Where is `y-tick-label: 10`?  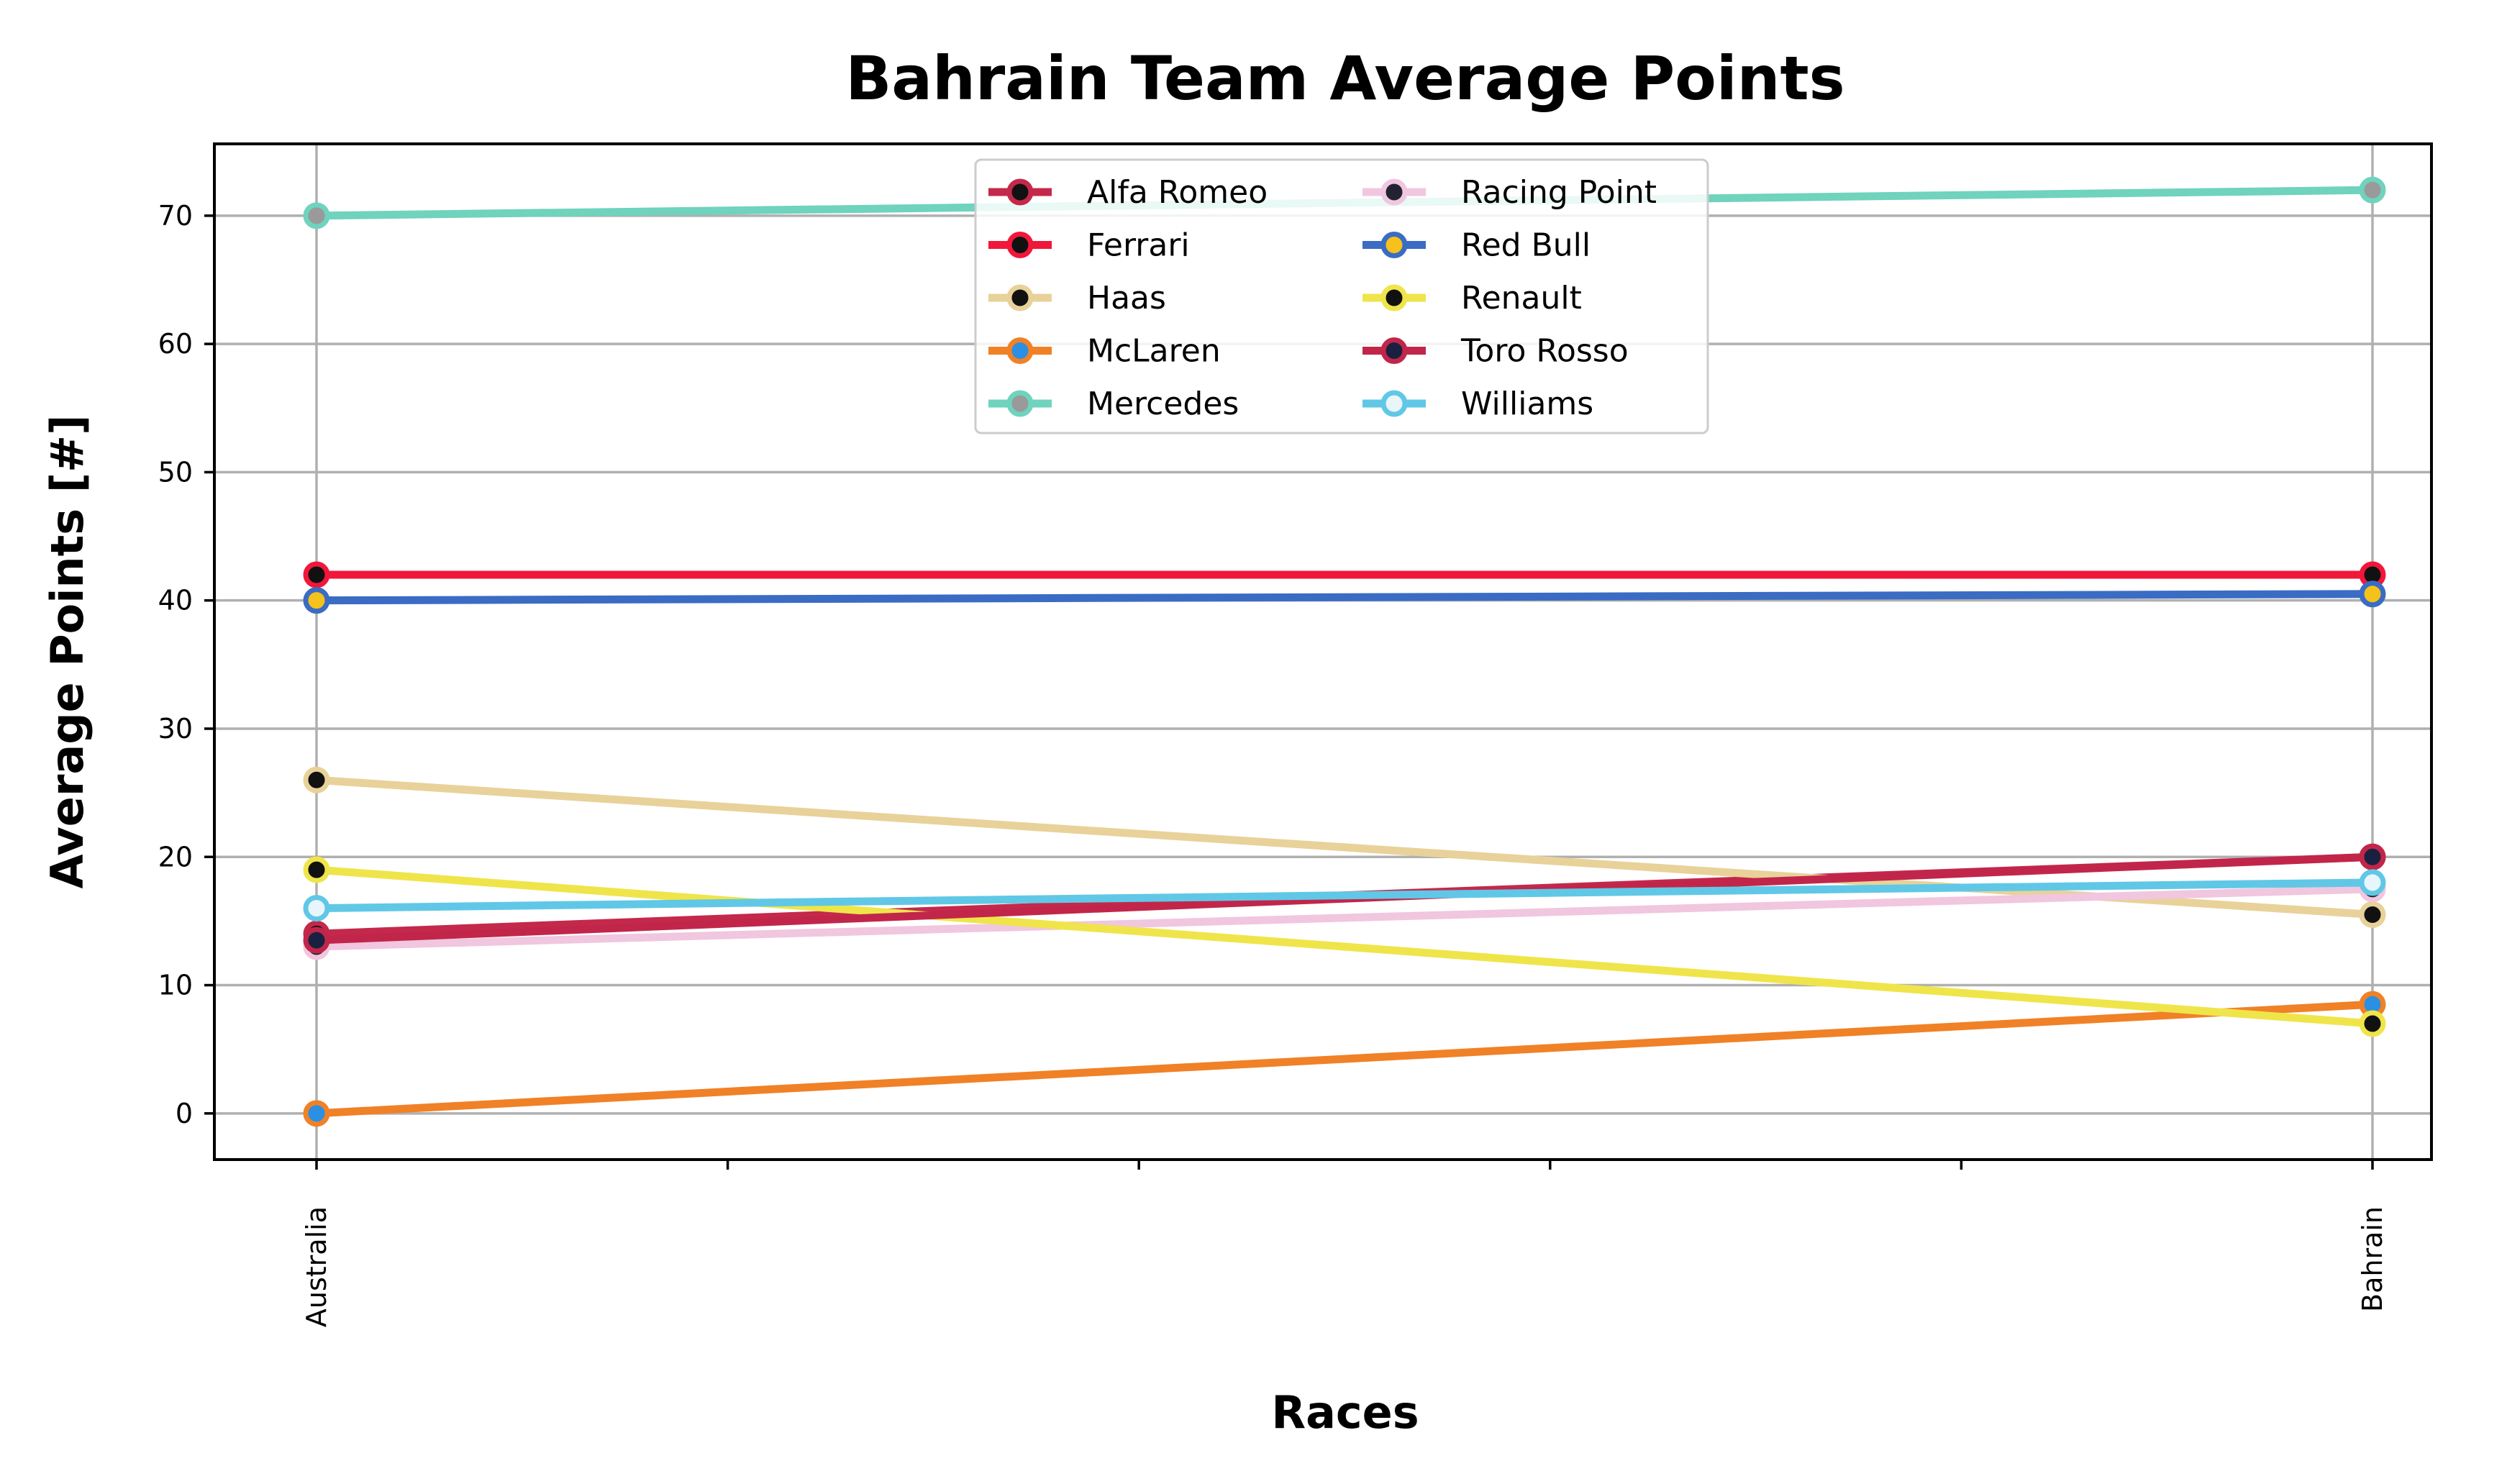 y-tick-label: 10 is located at coordinates (175, 985).